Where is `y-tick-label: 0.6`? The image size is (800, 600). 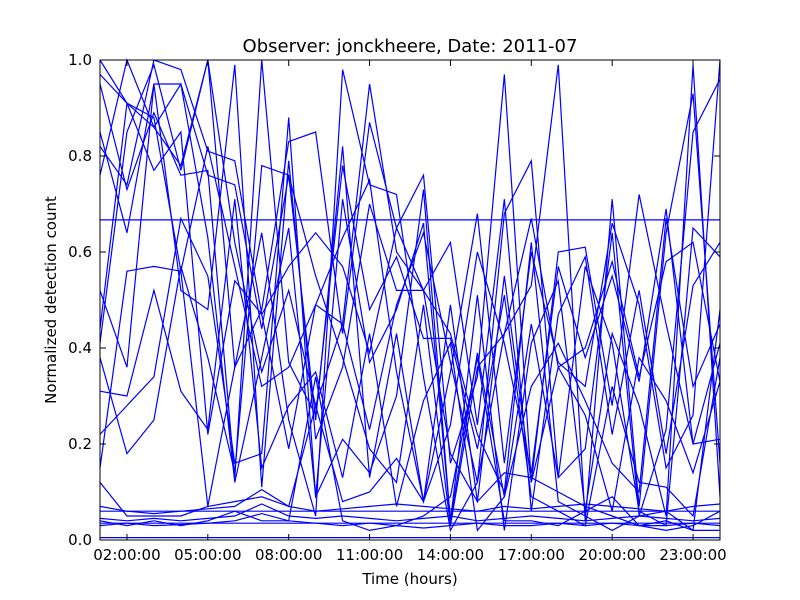 y-tick-label: 0.6 is located at coordinates (80, 252).